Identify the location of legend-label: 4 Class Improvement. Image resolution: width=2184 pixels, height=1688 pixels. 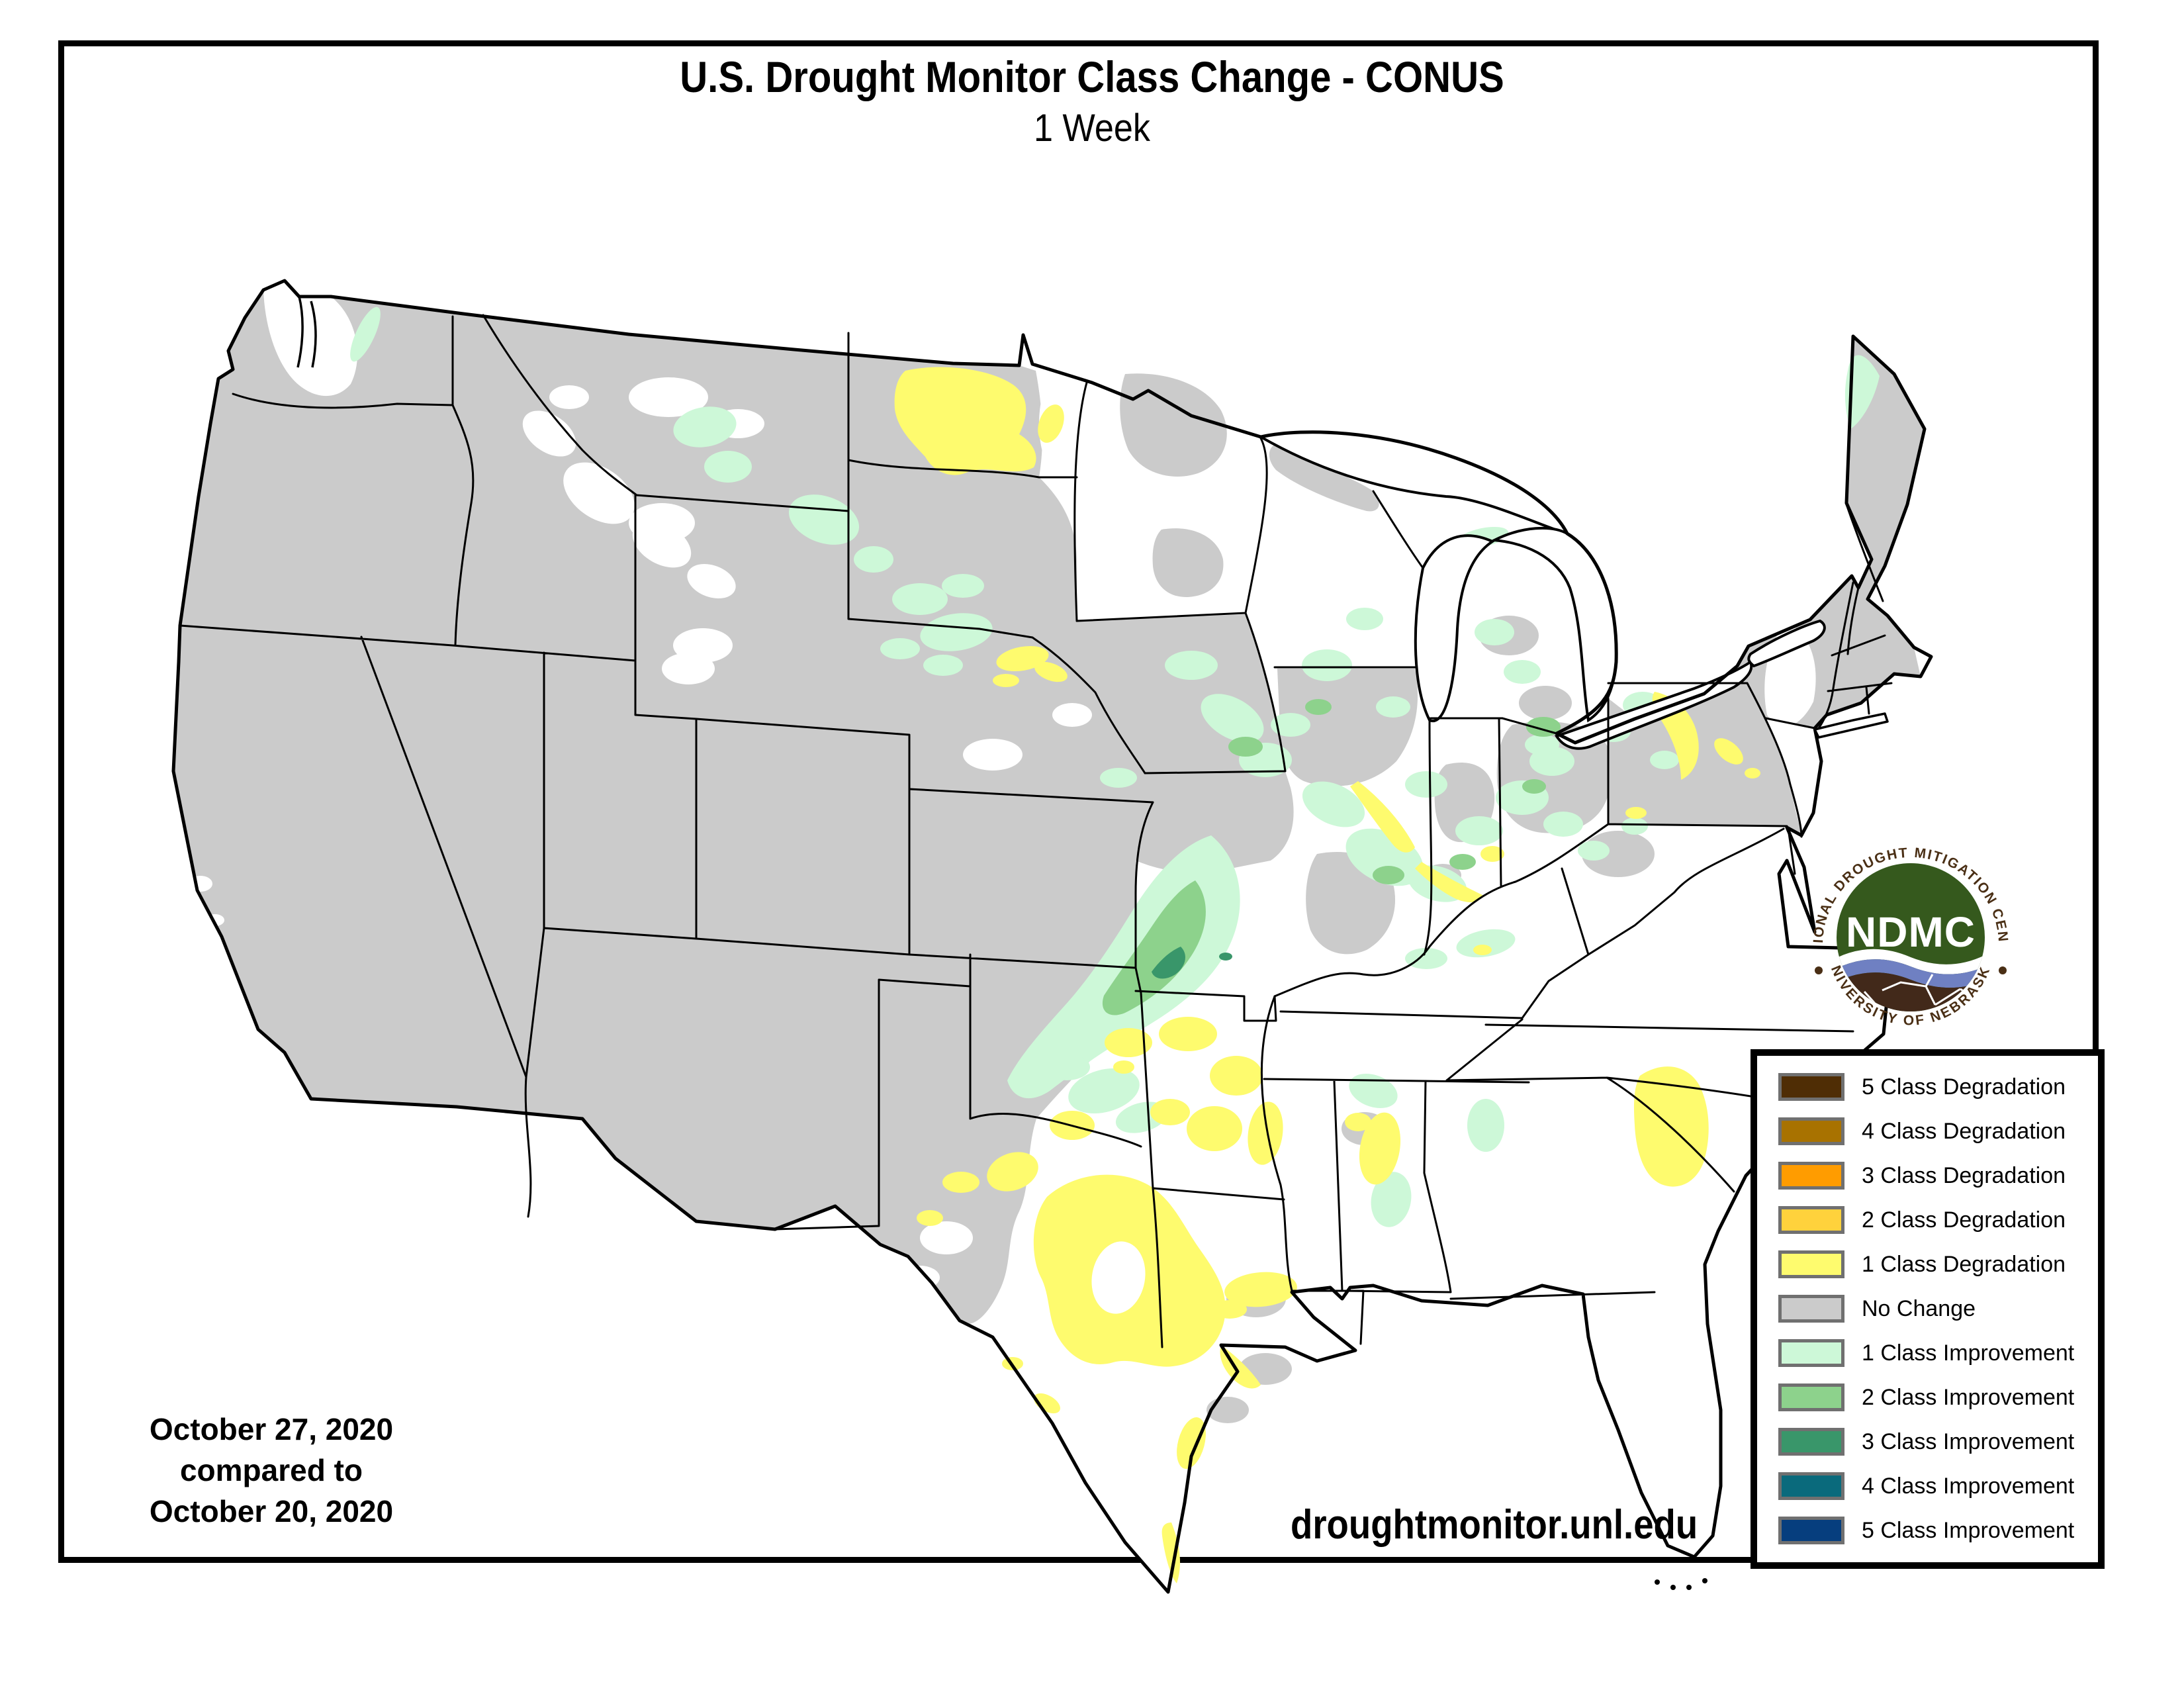
(1968, 1486).